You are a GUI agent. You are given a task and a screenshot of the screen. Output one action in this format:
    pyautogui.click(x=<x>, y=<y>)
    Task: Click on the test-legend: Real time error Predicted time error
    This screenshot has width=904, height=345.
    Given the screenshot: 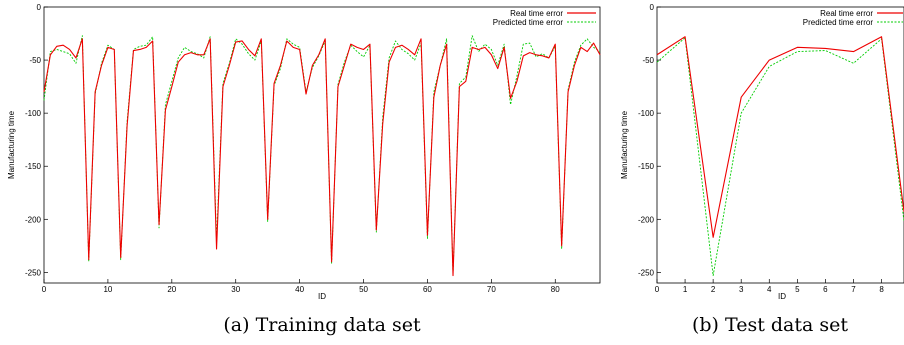 What is the action you would take?
    pyautogui.click(x=853, y=18)
    